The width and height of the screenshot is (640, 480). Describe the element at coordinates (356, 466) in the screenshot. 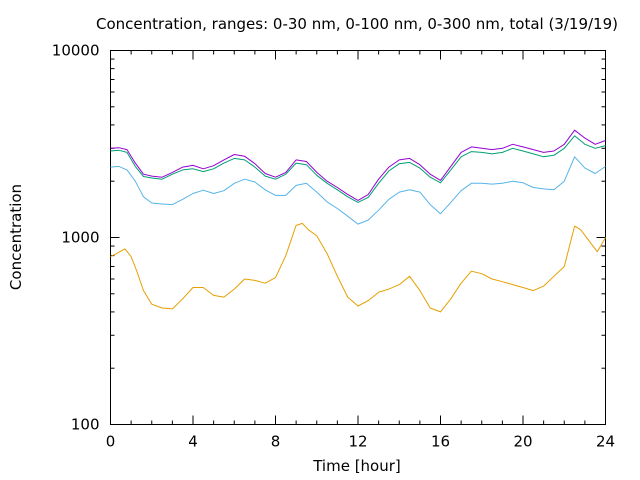

I see `x-axis-label: Time [hour]` at that location.